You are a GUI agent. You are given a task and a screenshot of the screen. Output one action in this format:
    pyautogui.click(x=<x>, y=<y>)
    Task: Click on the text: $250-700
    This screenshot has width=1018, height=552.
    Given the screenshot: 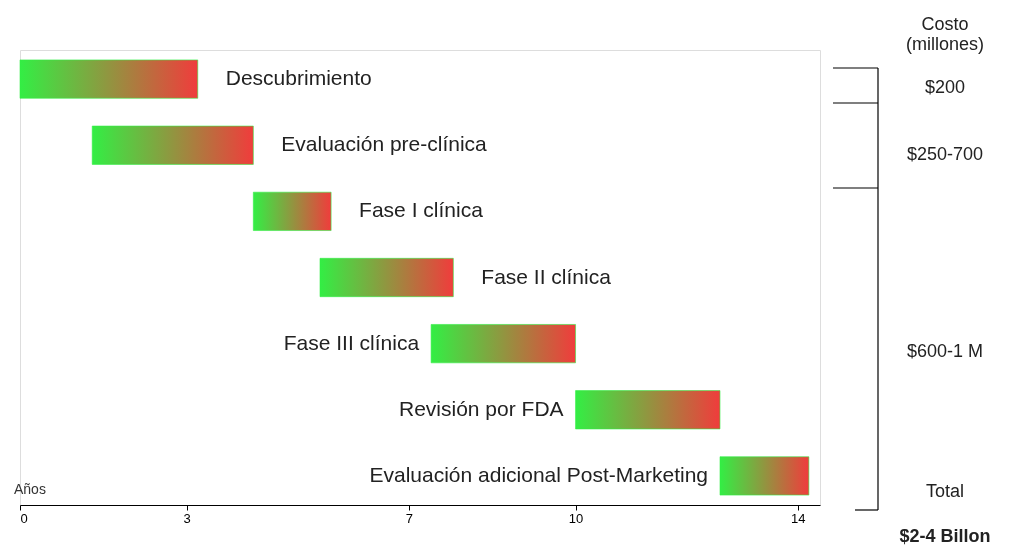 What is the action you would take?
    pyautogui.click(x=945, y=154)
    